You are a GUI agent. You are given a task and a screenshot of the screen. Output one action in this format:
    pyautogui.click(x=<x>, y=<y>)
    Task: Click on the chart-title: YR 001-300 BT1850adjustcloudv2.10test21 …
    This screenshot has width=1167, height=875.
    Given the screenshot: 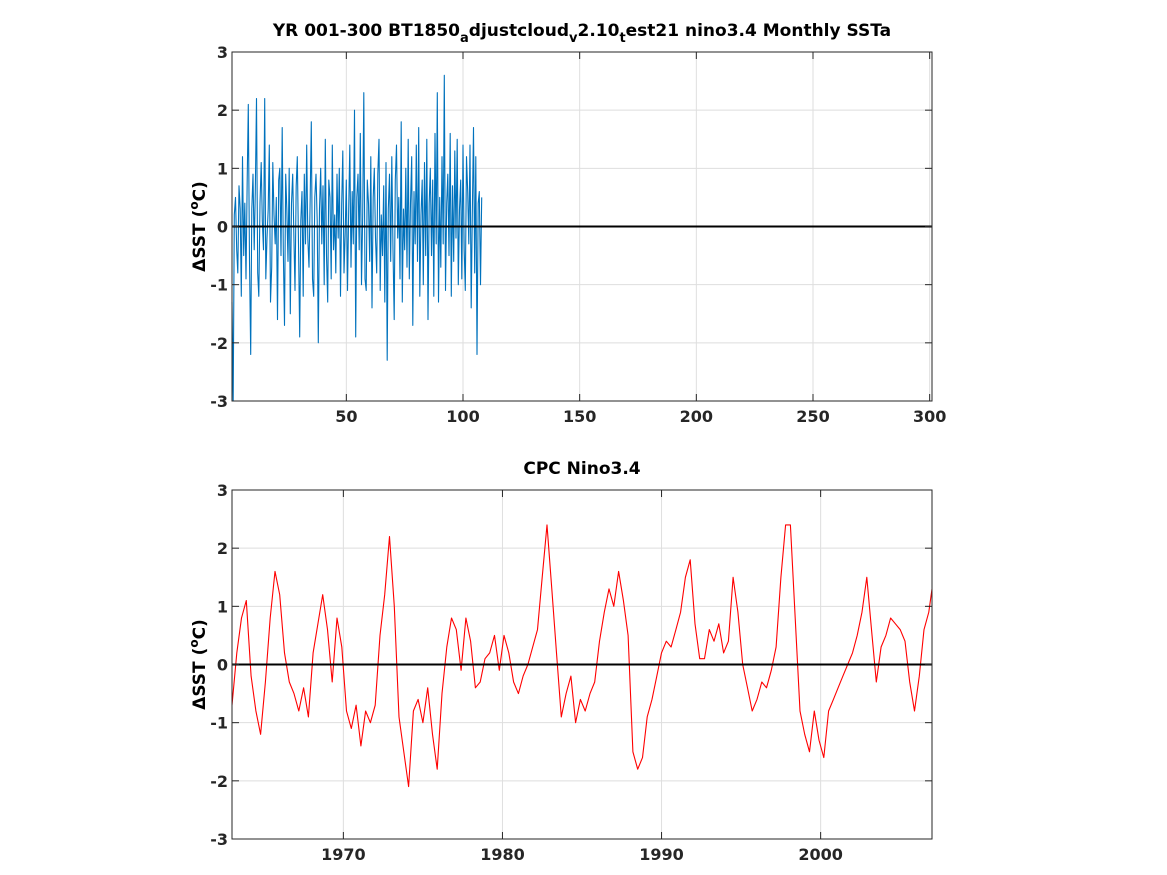 What is the action you would take?
    pyautogui.click(x=581, y=33)
    